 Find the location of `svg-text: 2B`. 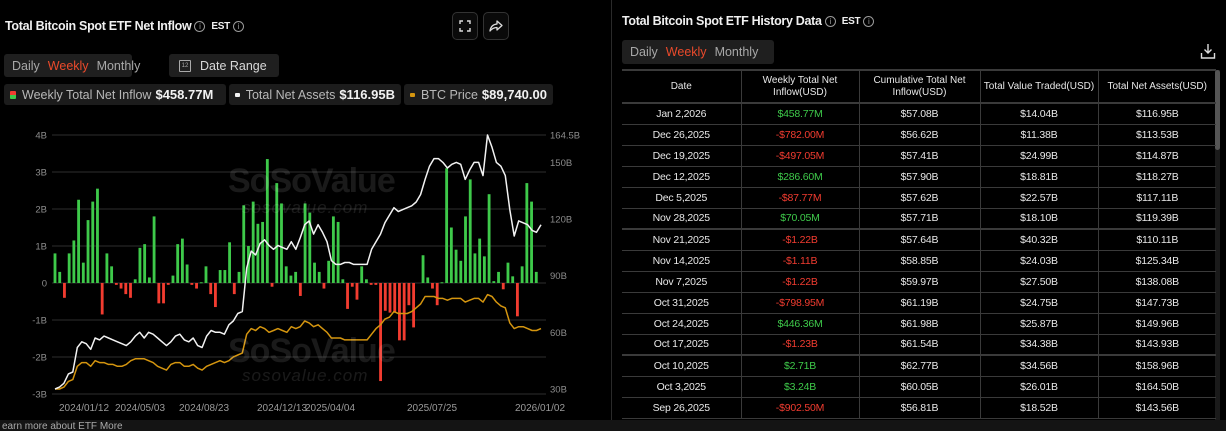

svg-text: 2B is located at coordinates (41, 210).